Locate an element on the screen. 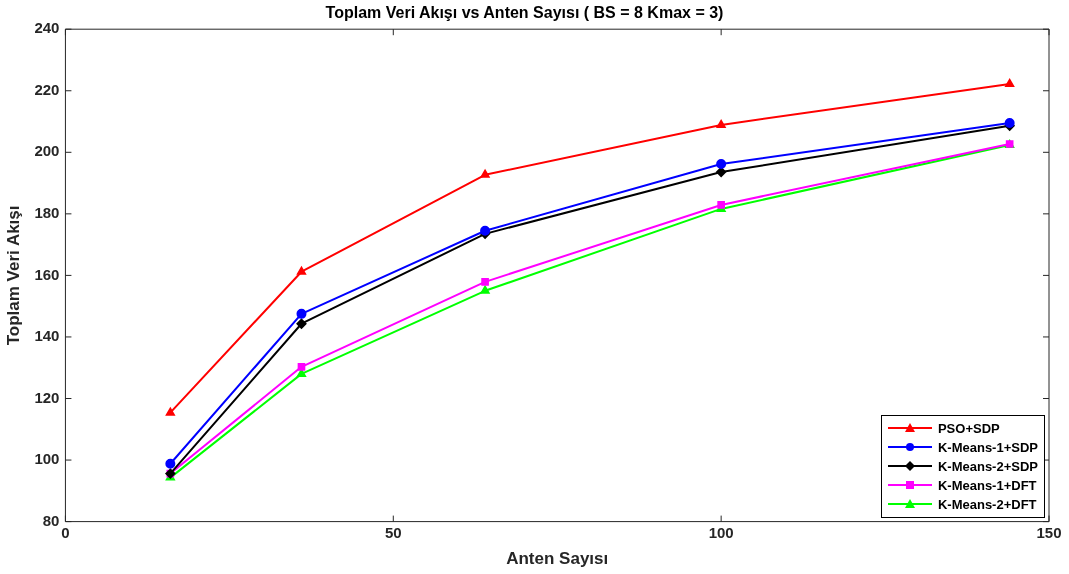 The image size is (1069, 574). y-tick-label: 220 is located at coordinates (47, 89).